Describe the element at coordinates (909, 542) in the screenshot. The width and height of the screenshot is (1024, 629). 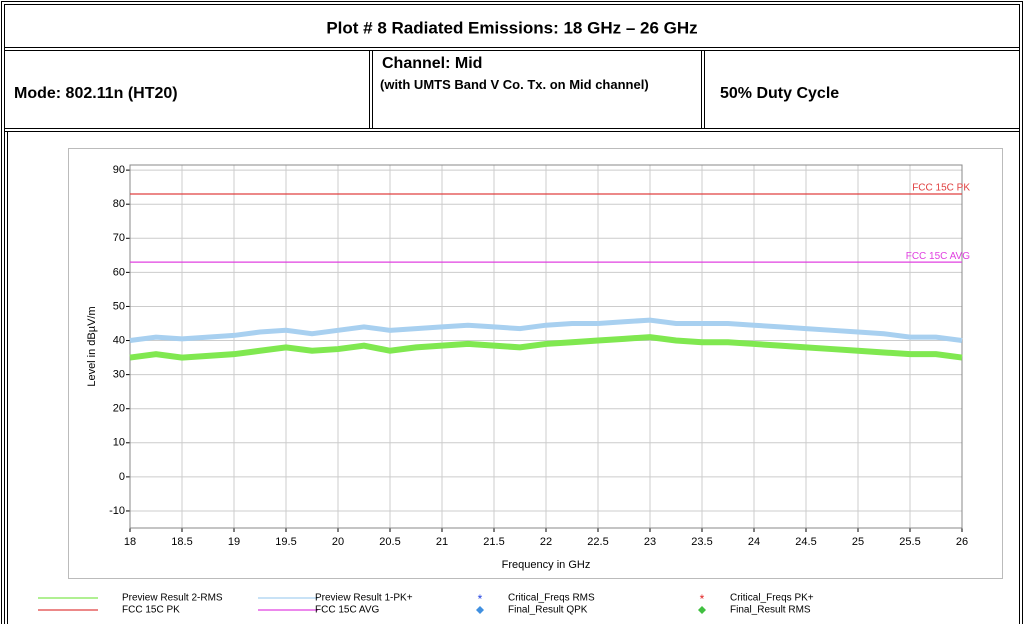
I see `x-tick-label: 25.5` at that location.